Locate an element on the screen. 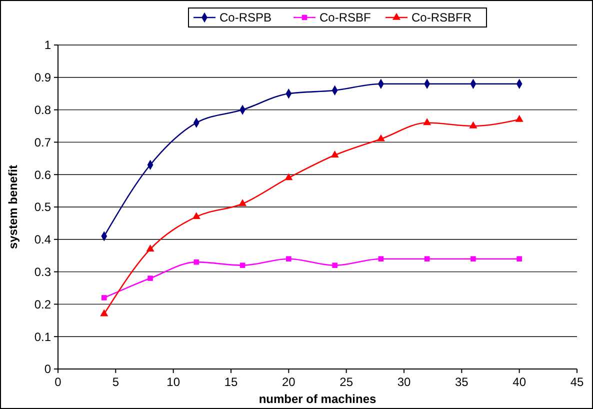 The width and height of the screenshot is (593, 409). x-tick-label: 15 is located at coordinates (231, 382).